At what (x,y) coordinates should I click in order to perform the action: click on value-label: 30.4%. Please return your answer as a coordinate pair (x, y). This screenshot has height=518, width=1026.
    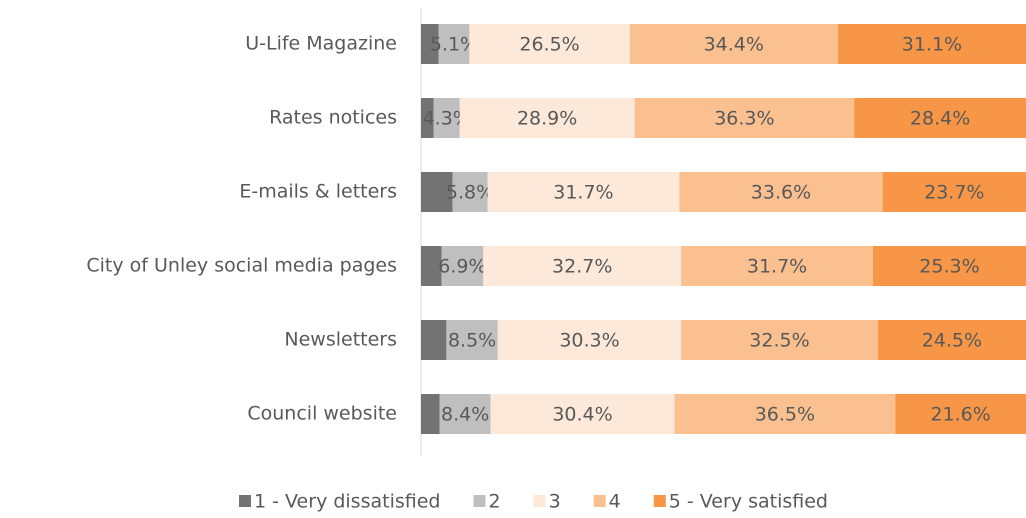
    Looking at the image, I should click on (582, 415).